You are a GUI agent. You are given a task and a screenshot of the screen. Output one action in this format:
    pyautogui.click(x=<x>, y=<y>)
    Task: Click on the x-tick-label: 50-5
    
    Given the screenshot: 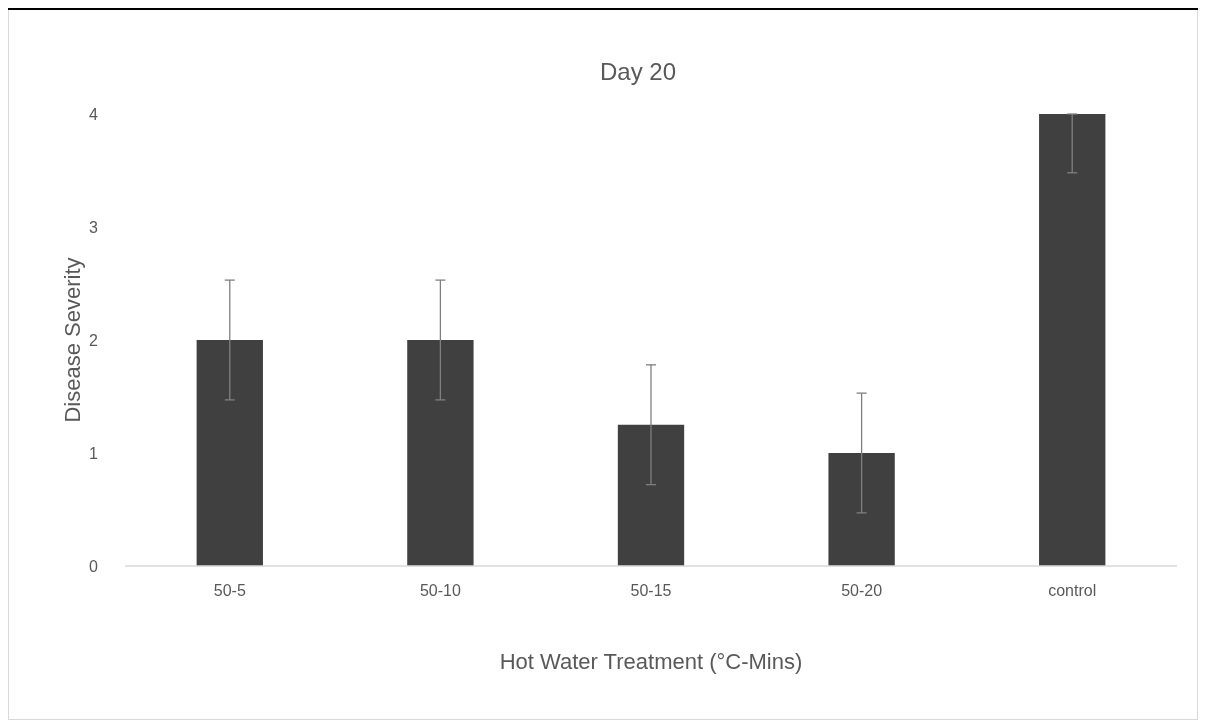 What is the action you would take?
    pyautogui.click(x=229, y=590)
    